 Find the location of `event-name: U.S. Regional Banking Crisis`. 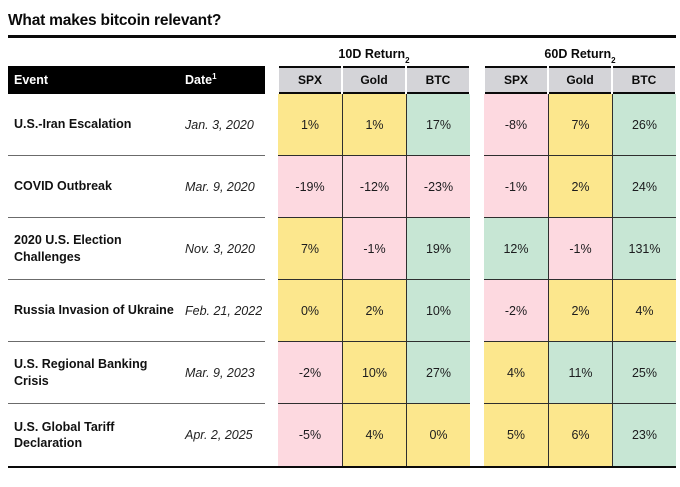

event-name: U.S. Regional Banking Crisis is located at coordinates (81, 372).